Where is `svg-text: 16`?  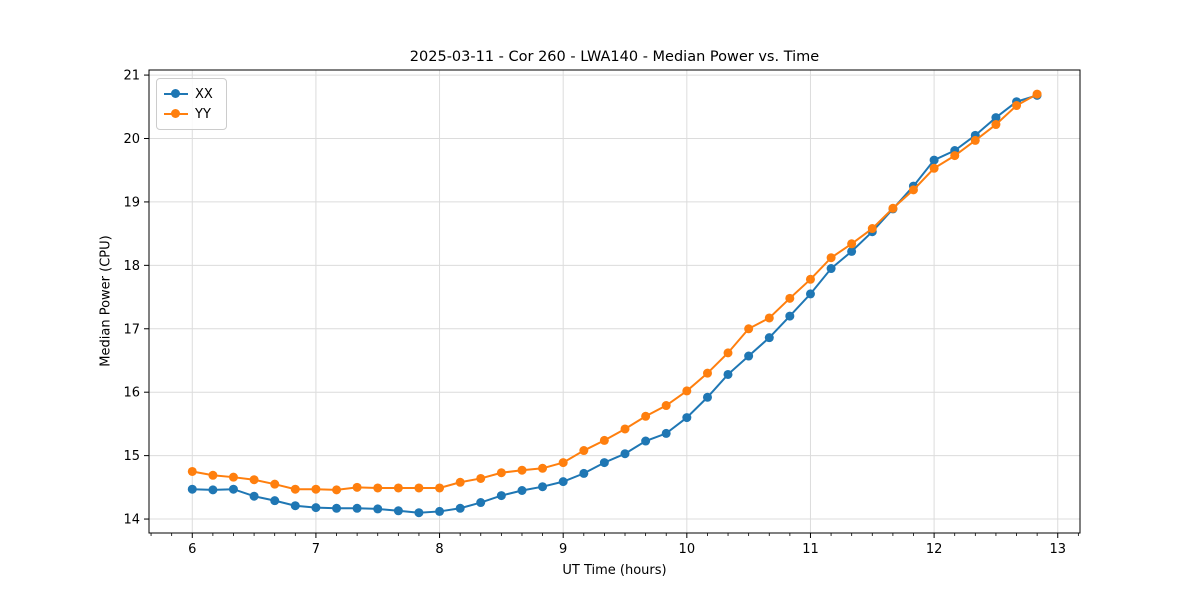 svg-text: 16 is located at coordinates (131, 393).